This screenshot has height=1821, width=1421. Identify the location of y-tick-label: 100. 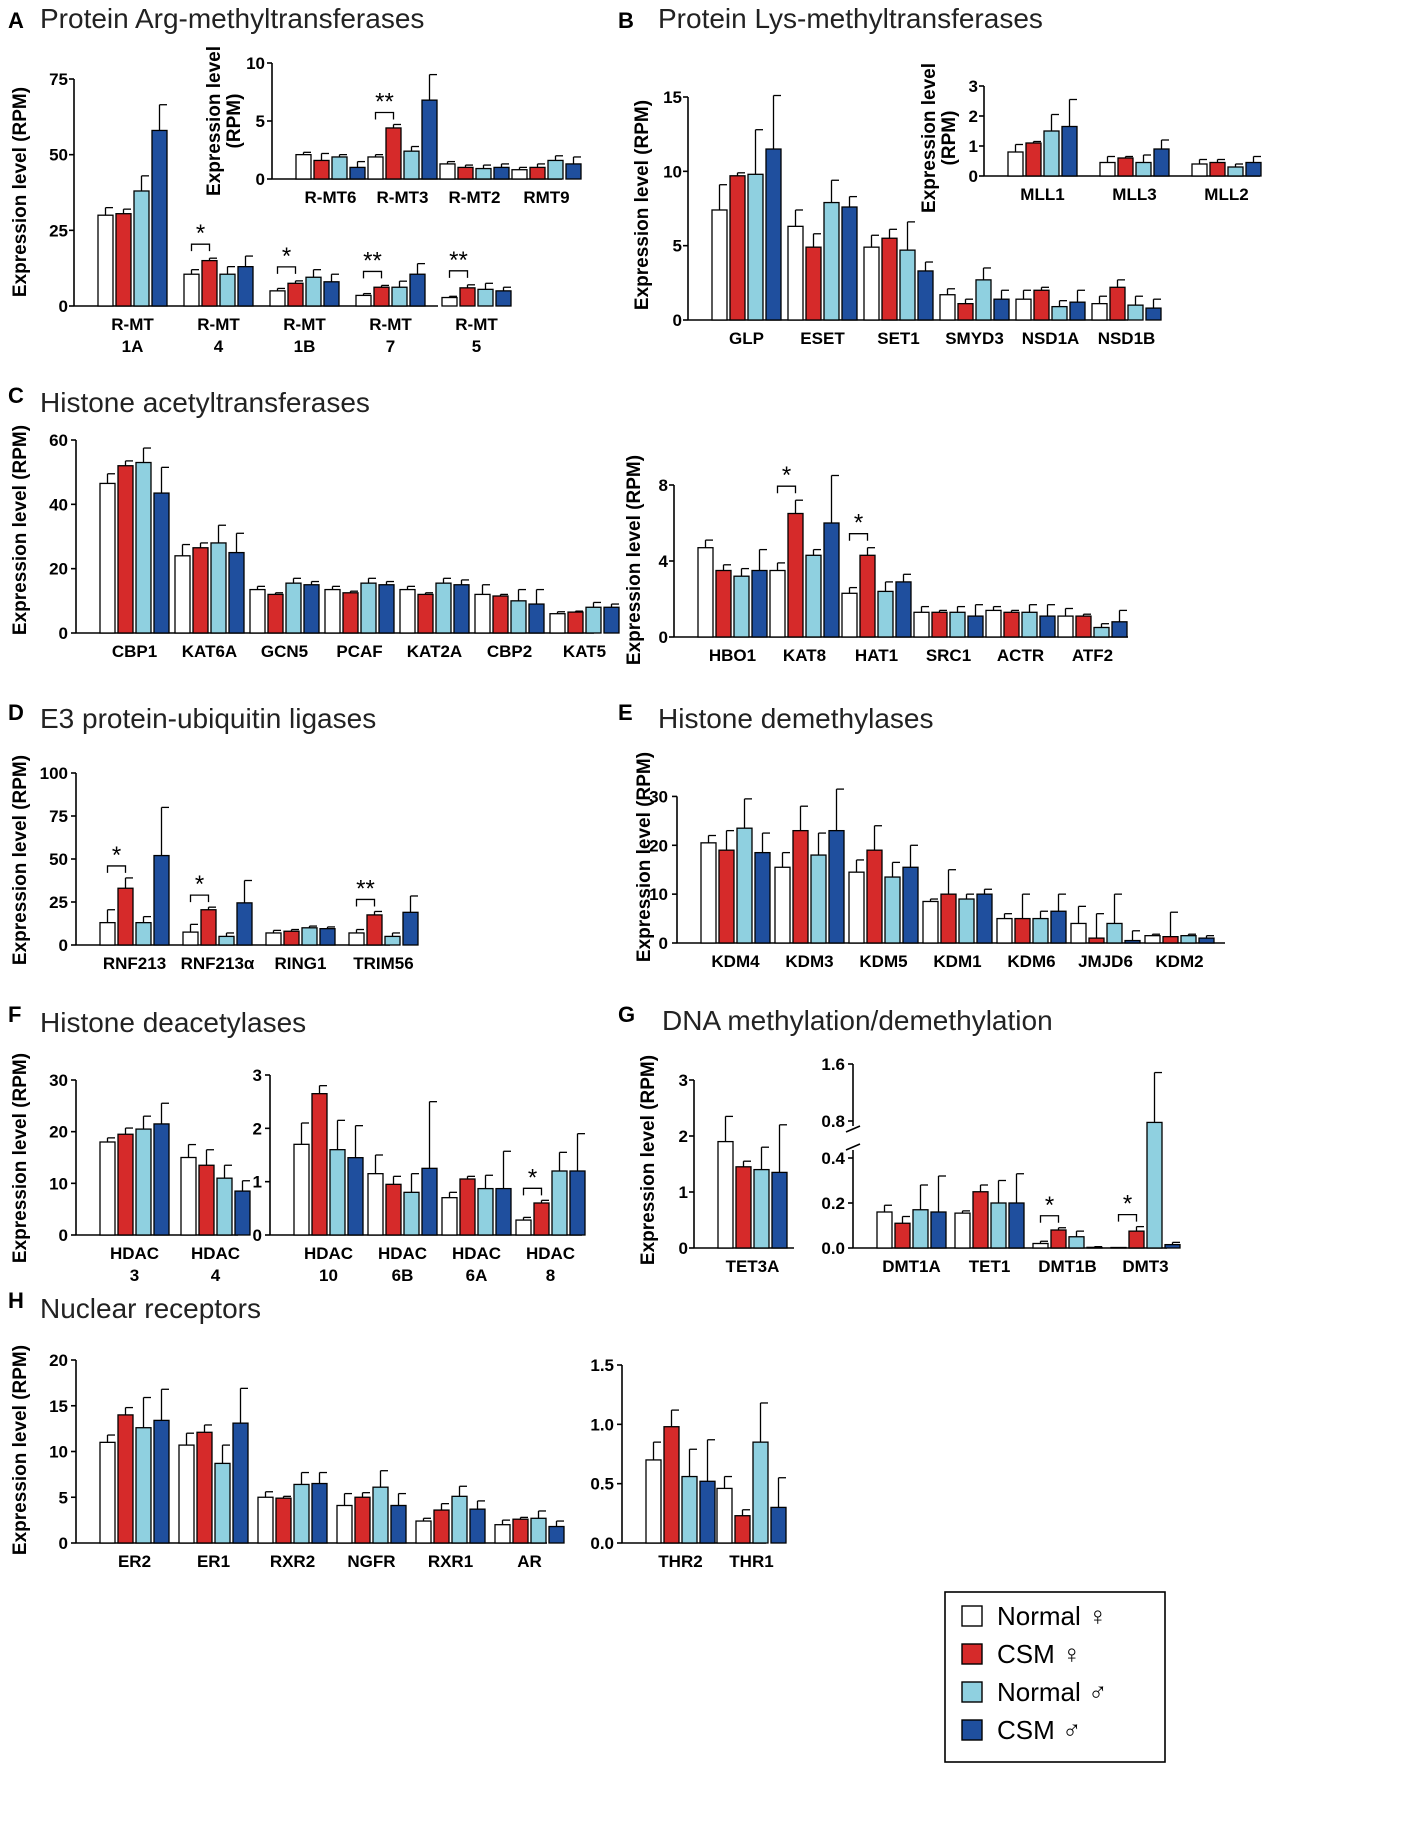
(54, 773).